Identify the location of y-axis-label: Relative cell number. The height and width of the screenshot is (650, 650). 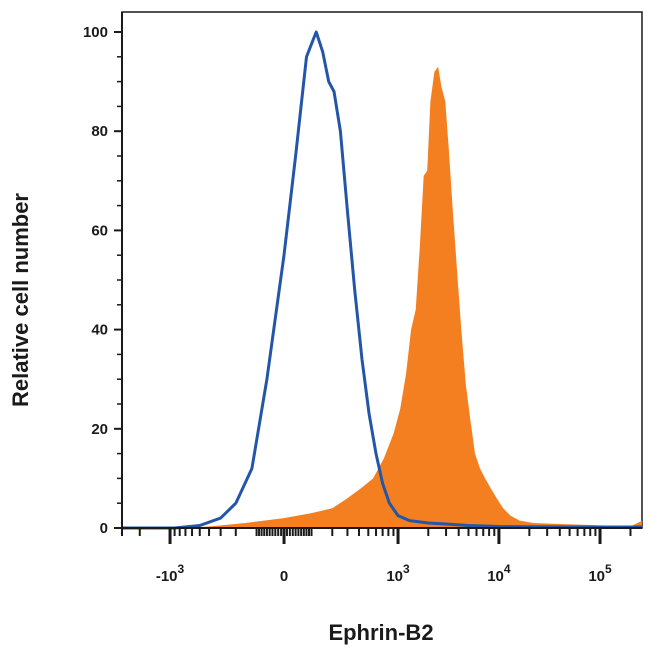
(20, 300).